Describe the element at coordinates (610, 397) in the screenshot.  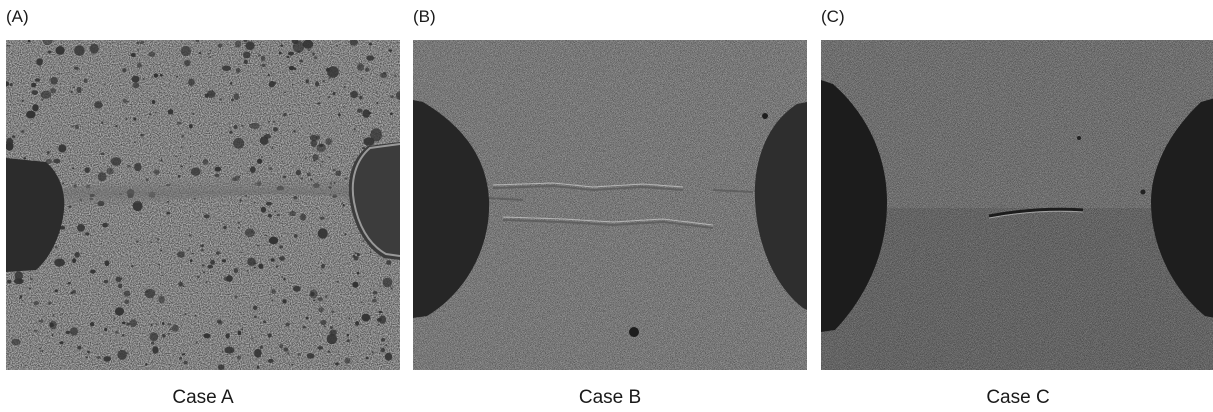
I see `caption-b: Case B` at that location.